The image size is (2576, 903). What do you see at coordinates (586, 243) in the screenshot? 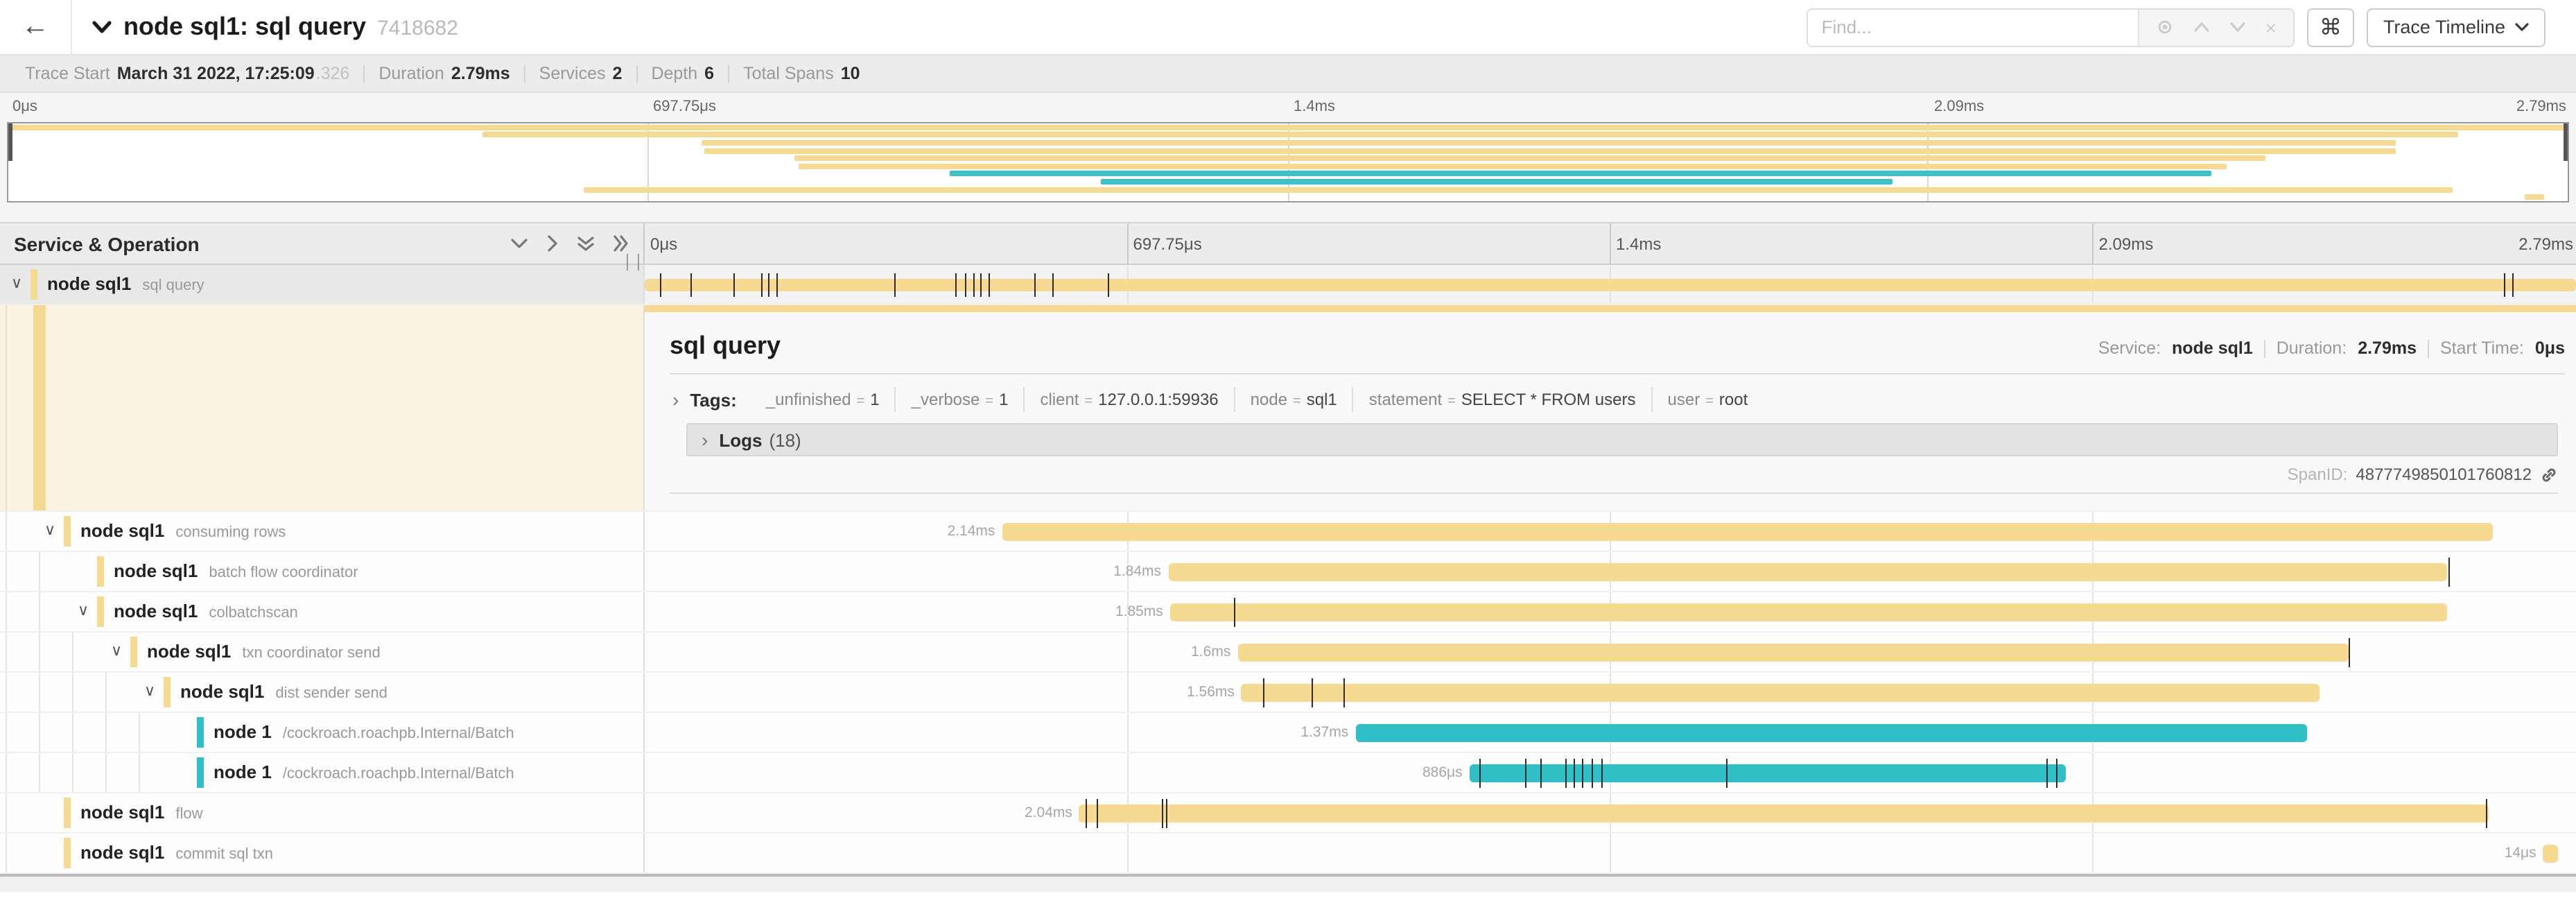
I see `collapse-all-double-chevron-down-icon` at bounding box center [586, 243].